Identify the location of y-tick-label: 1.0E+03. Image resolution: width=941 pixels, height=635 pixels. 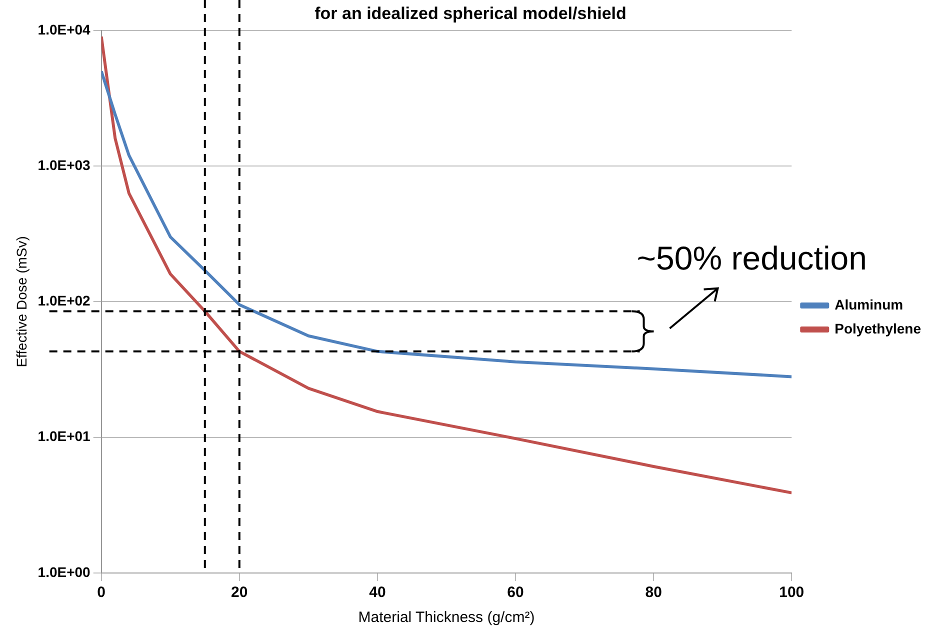
(64, 164).